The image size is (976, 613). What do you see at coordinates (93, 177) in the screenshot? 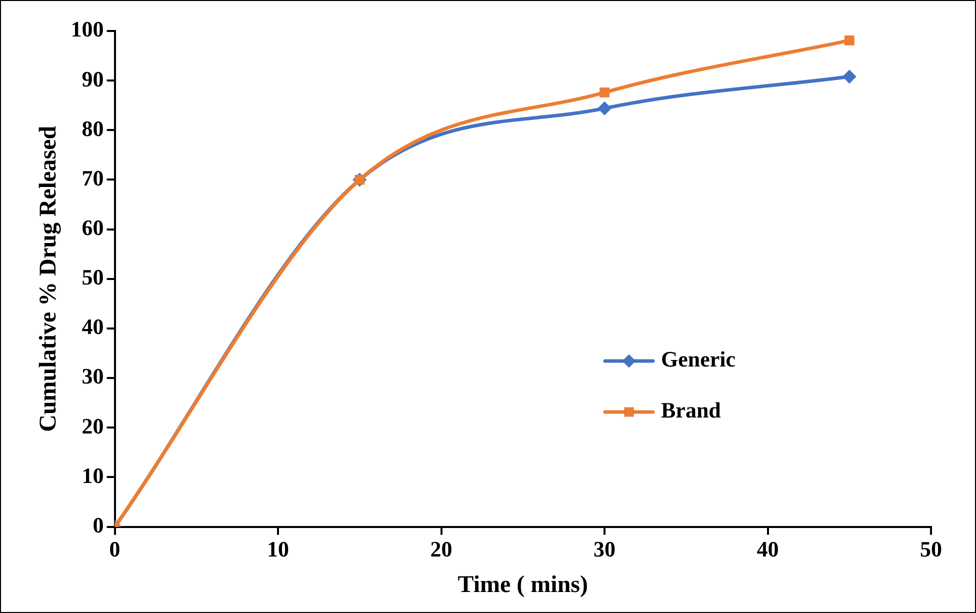
I see `y-tick-label: 70` at bounding box center [93, 177].